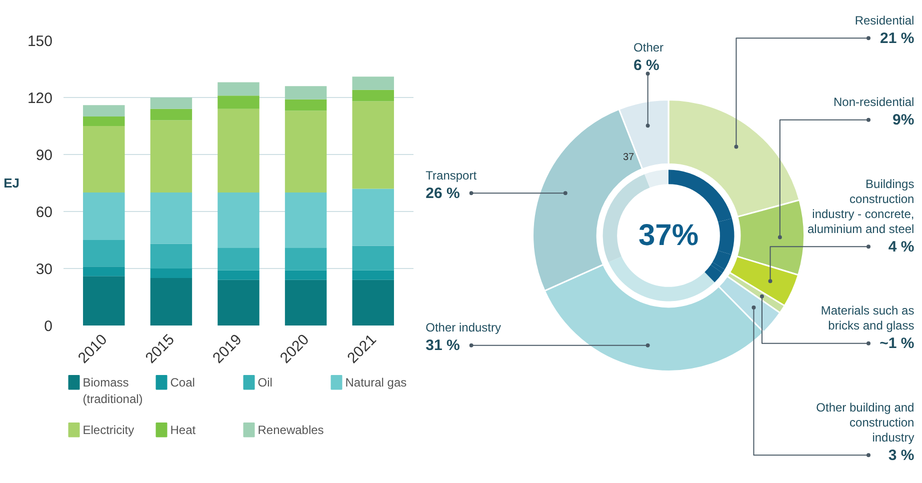 The height and width of the screenshot is (483, 922). What do you see at coordinates (44, 269) in the screenshot?
I see `y-tick-label: 30` at bounding box center [44, 269].